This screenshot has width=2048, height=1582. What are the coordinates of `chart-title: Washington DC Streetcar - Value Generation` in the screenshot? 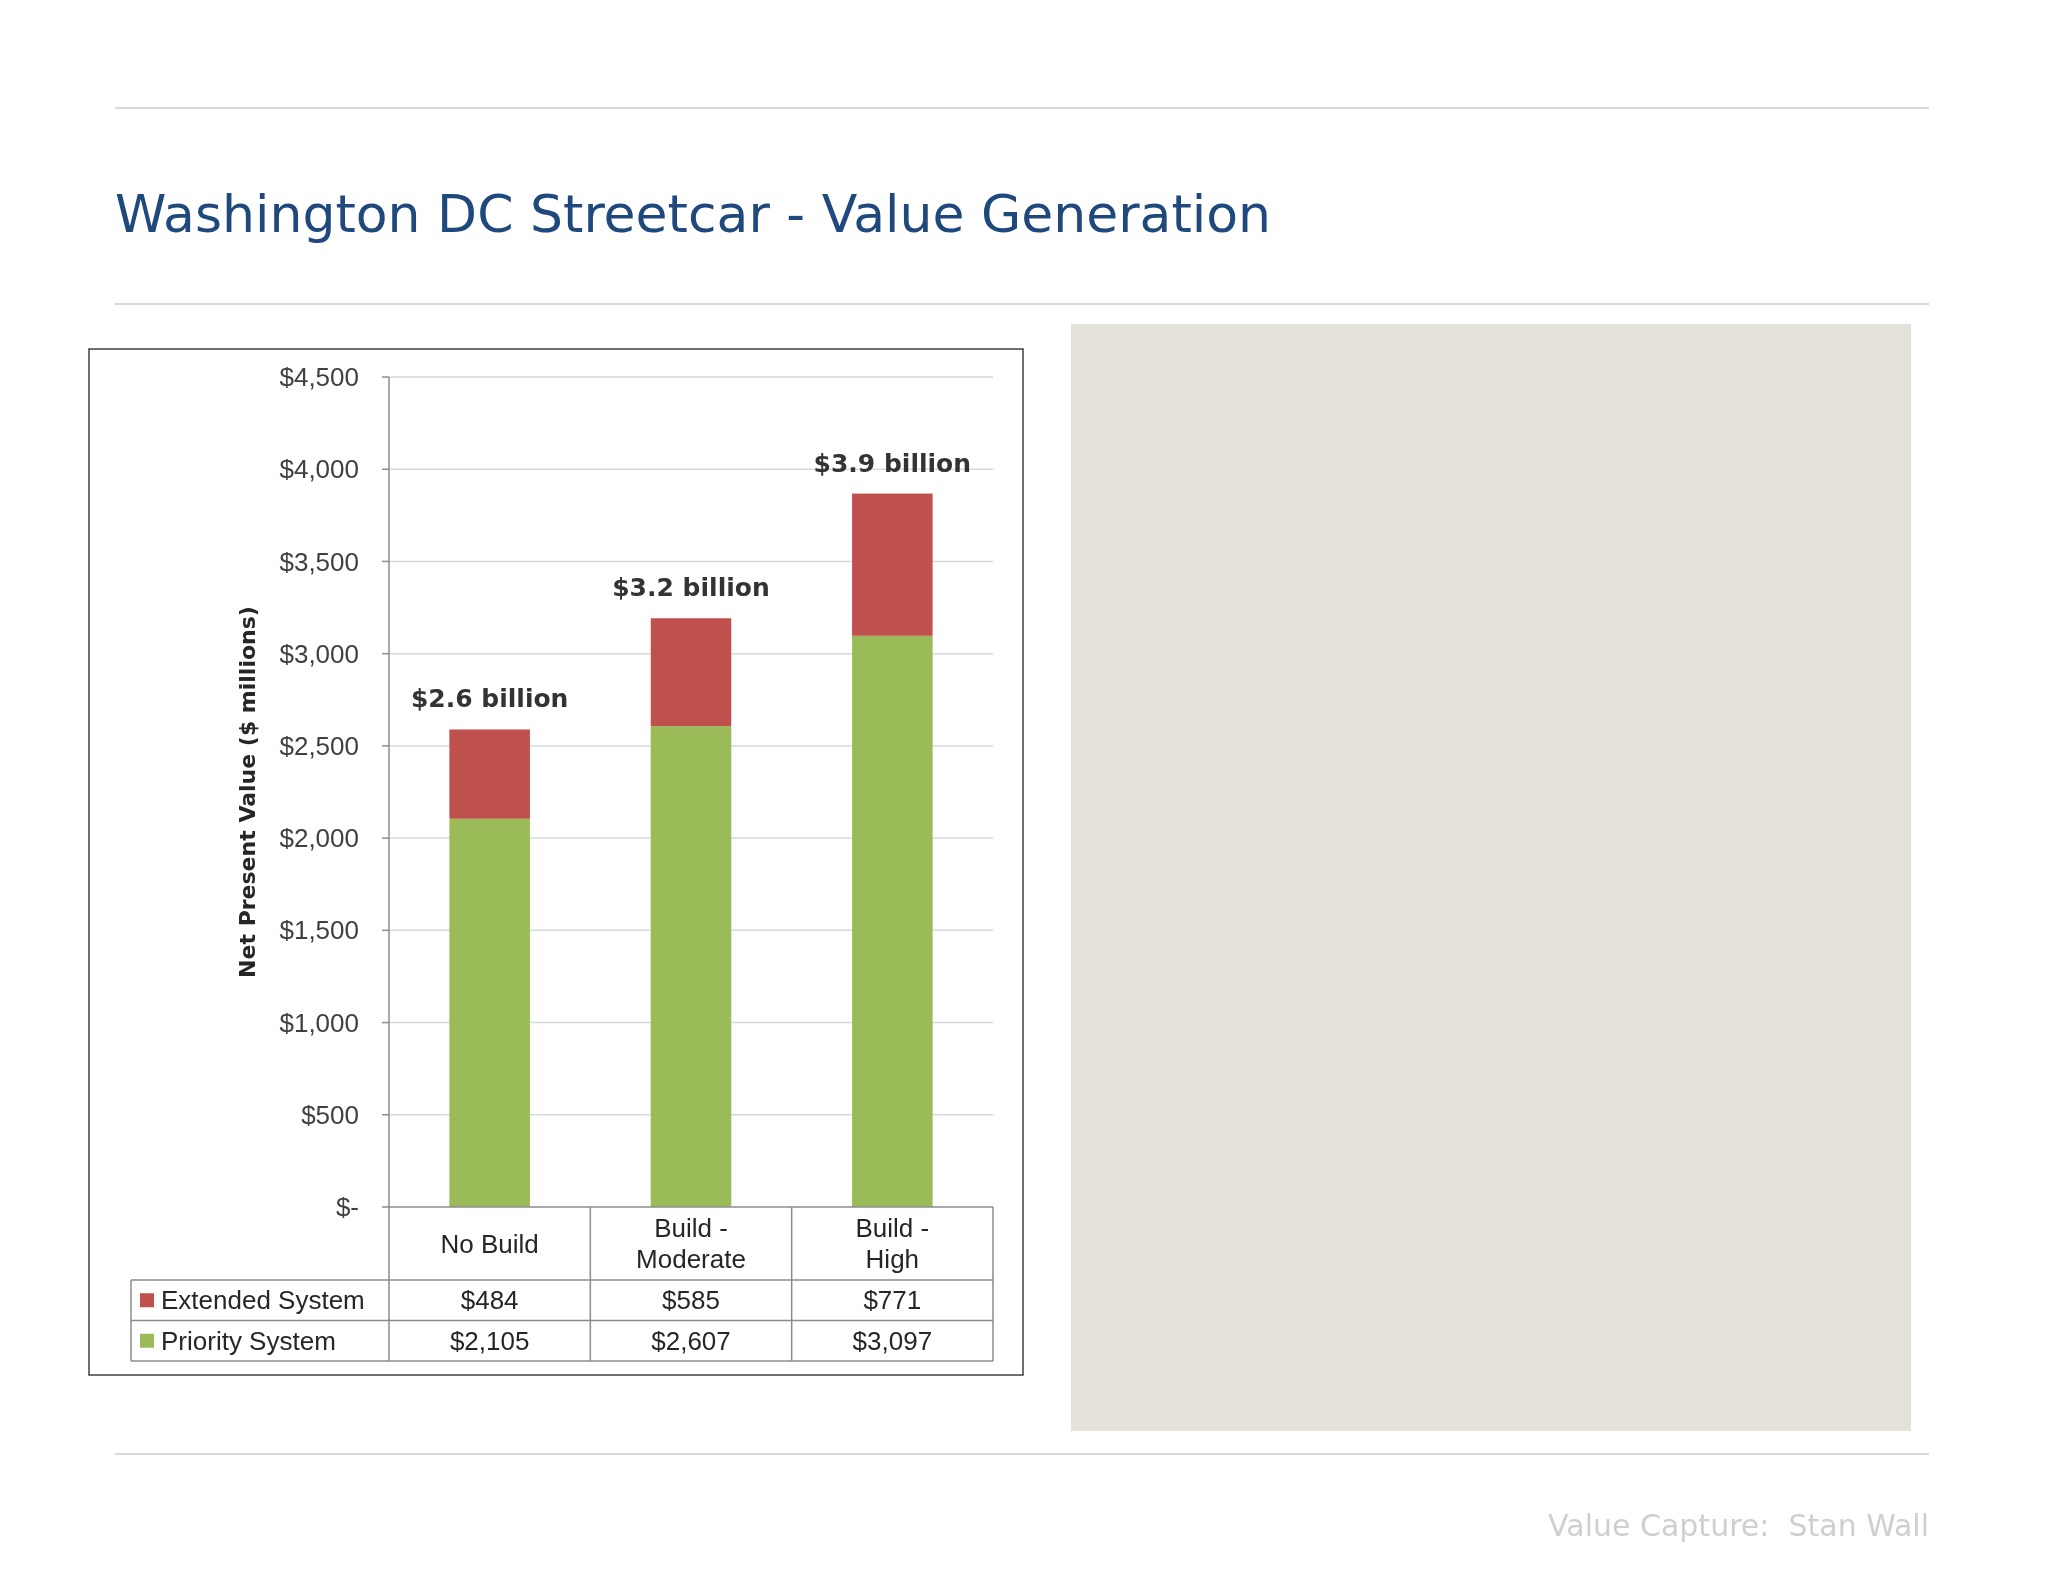 It's located at (693, 214).